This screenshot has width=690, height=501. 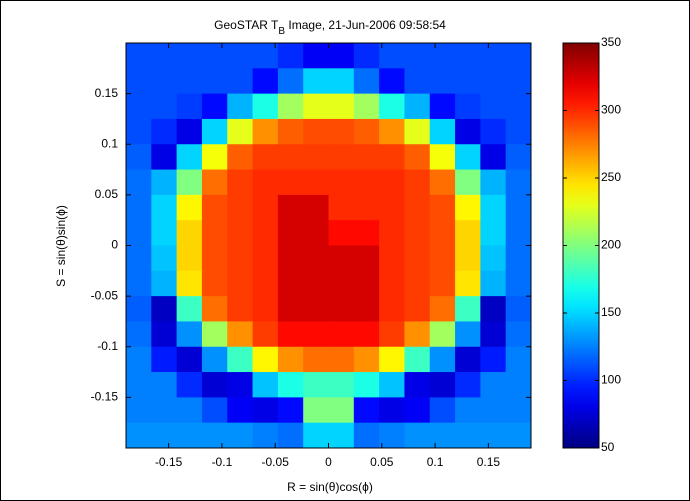 What do you see at coordinates (611, 42) in the screenshot?
I see `colorbar-tick-label: 350` at bounding box center [611, 42].